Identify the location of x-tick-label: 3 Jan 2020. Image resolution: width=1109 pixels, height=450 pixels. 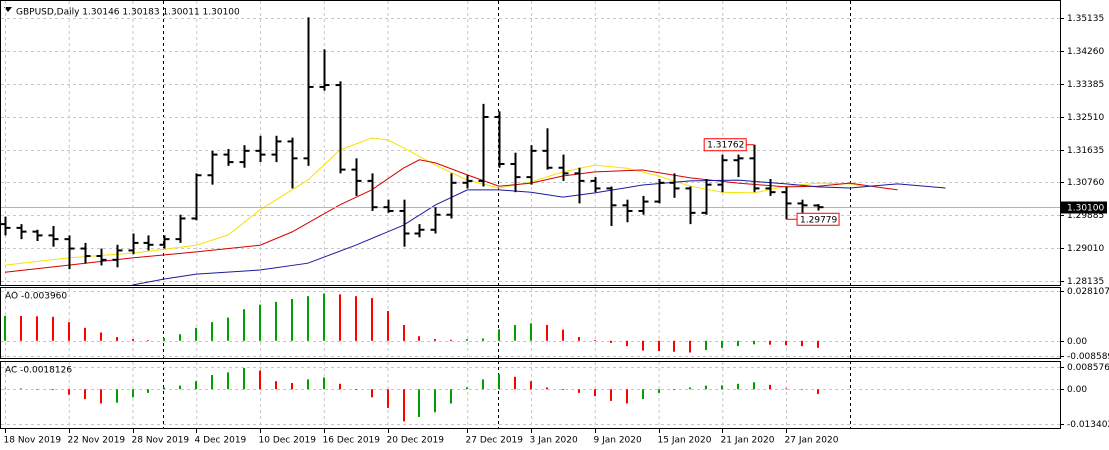
(554, 441).